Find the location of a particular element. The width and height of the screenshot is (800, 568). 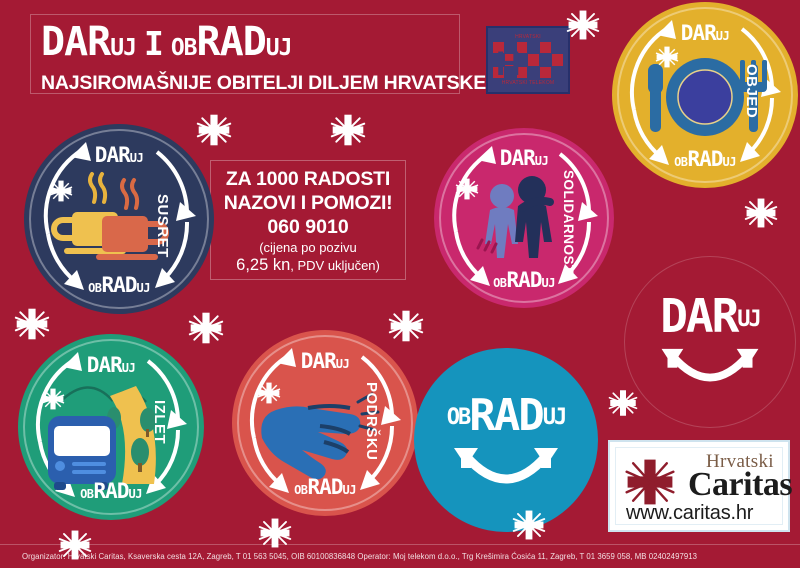

cta-phone-number: 060 9010 is located at coordinates (308, 227).